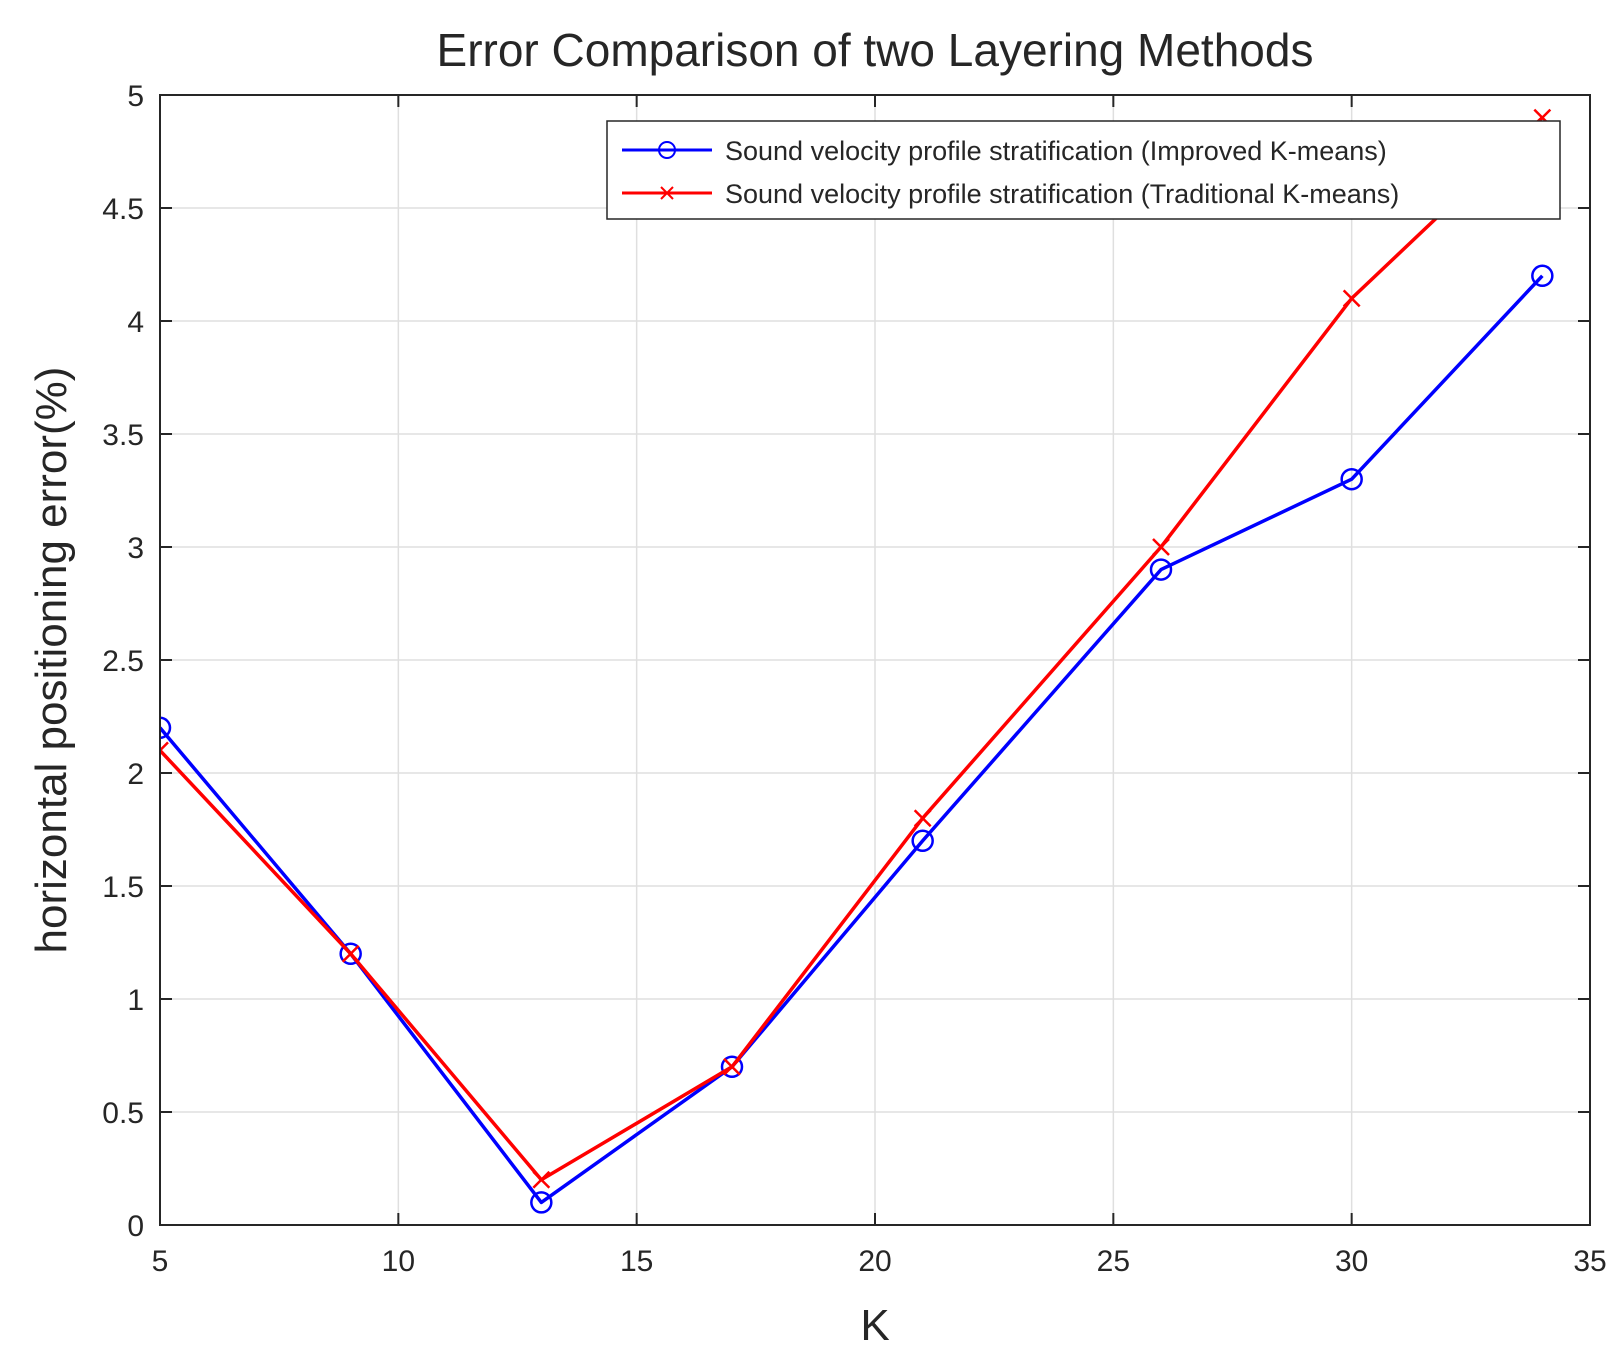  I want to click on y-tick-label: 2.5, so click(123, 661).